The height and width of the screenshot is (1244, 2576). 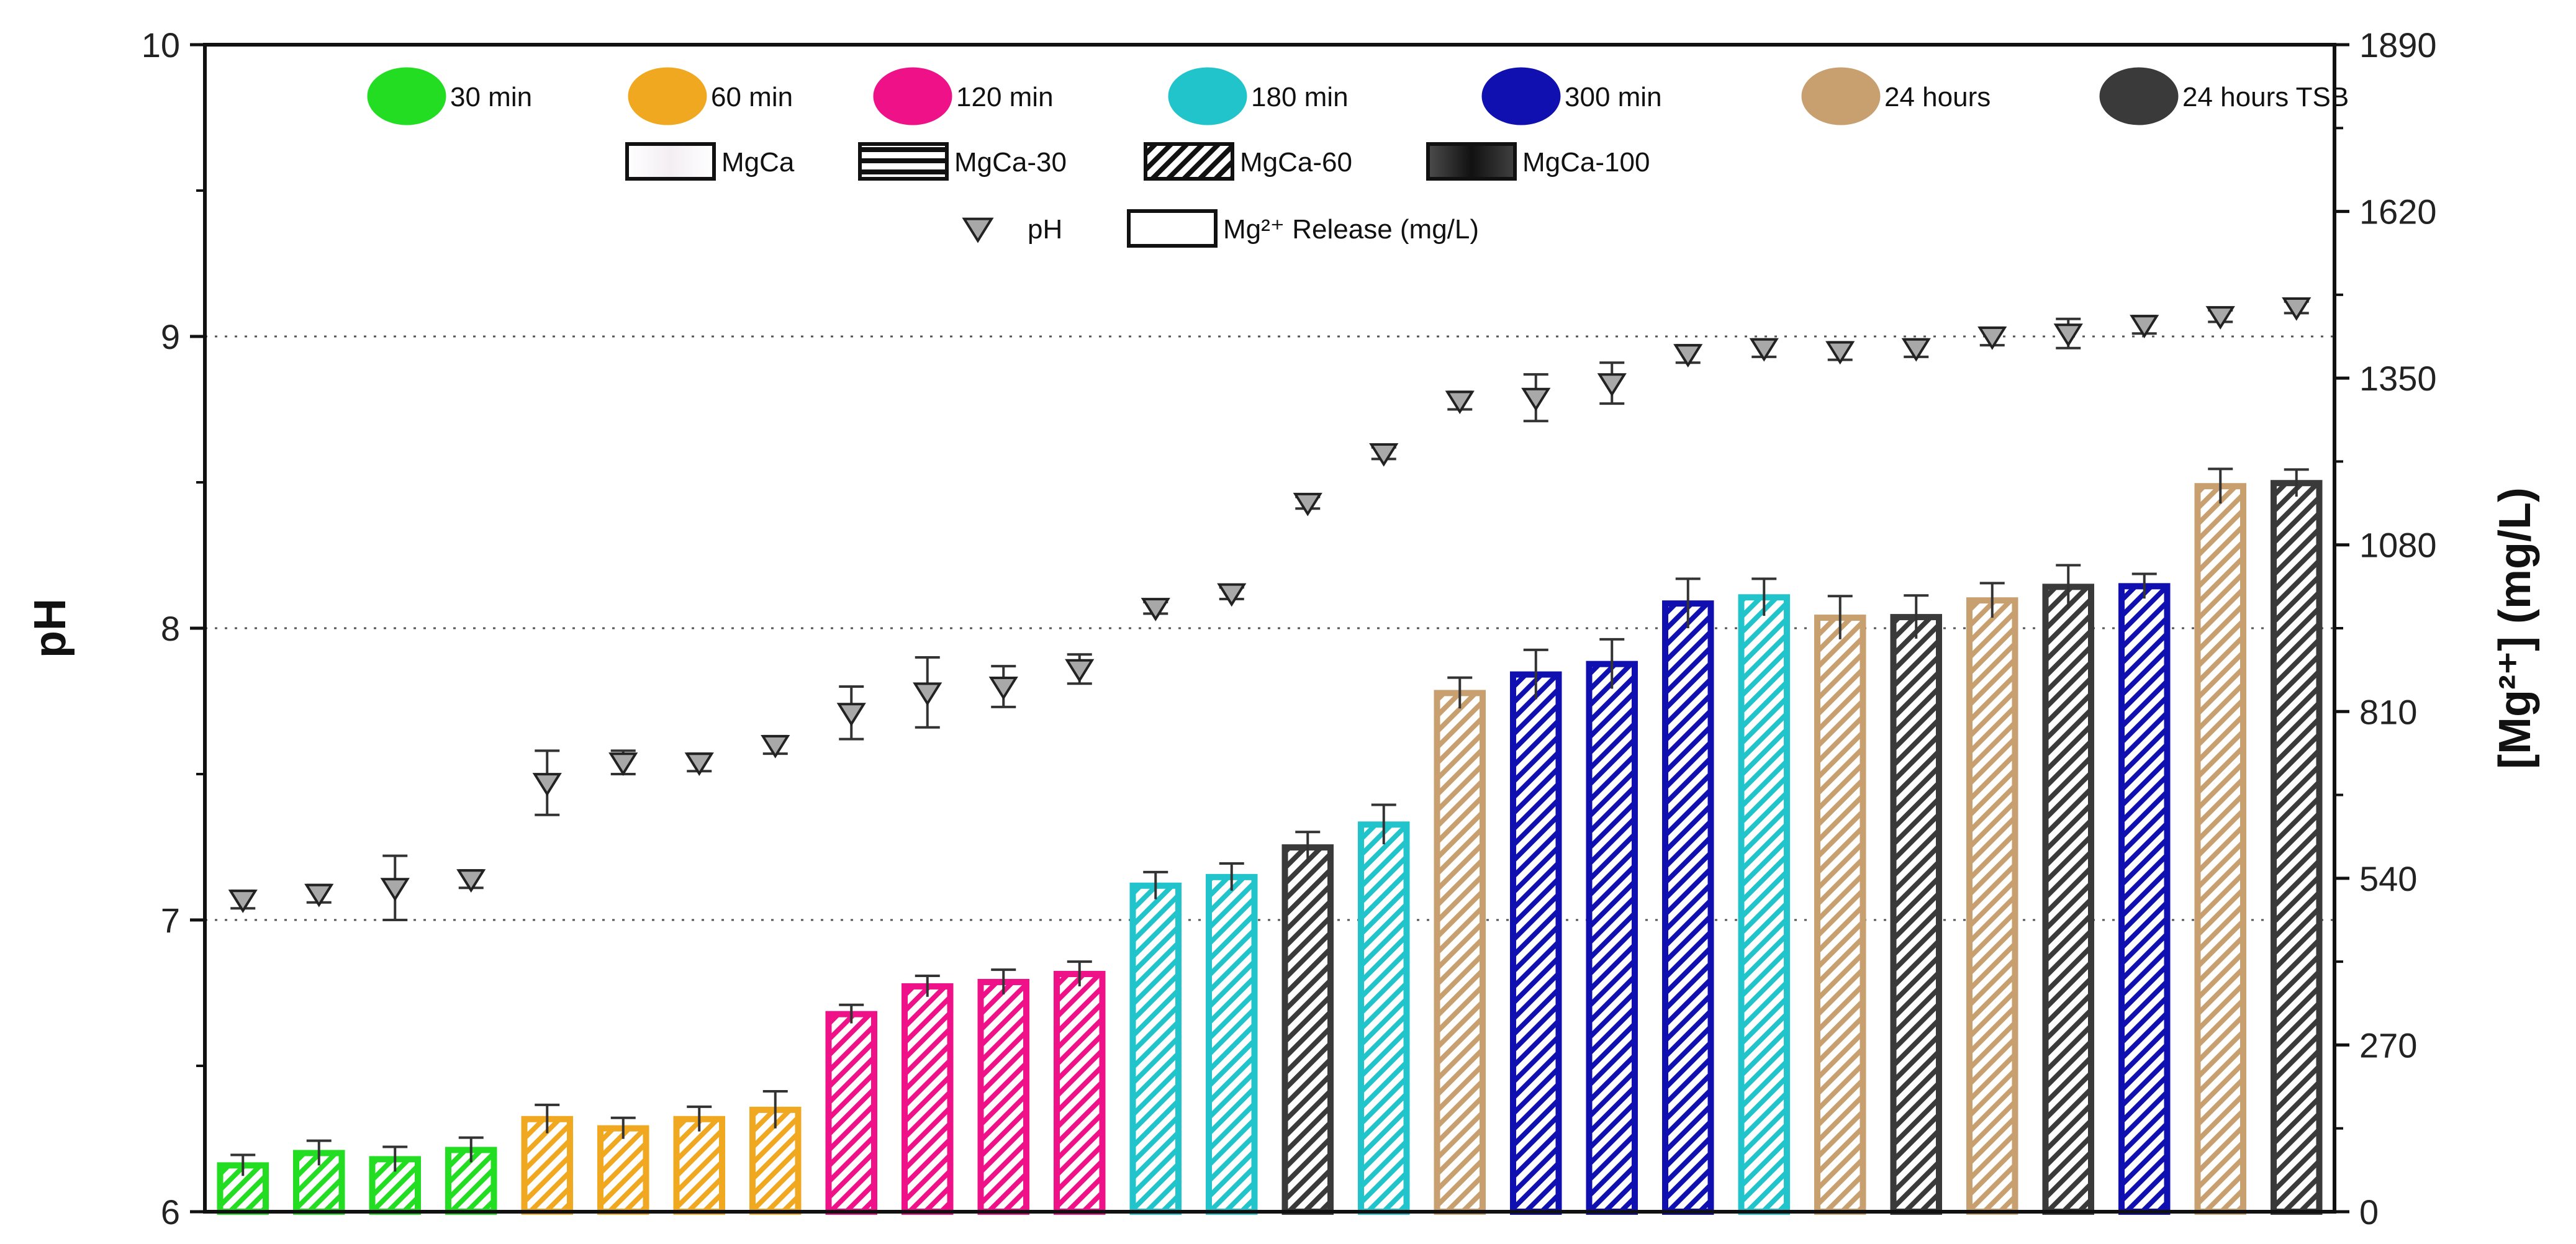 I want to click on left-tick-label: 10, so click(x=161, y=45).